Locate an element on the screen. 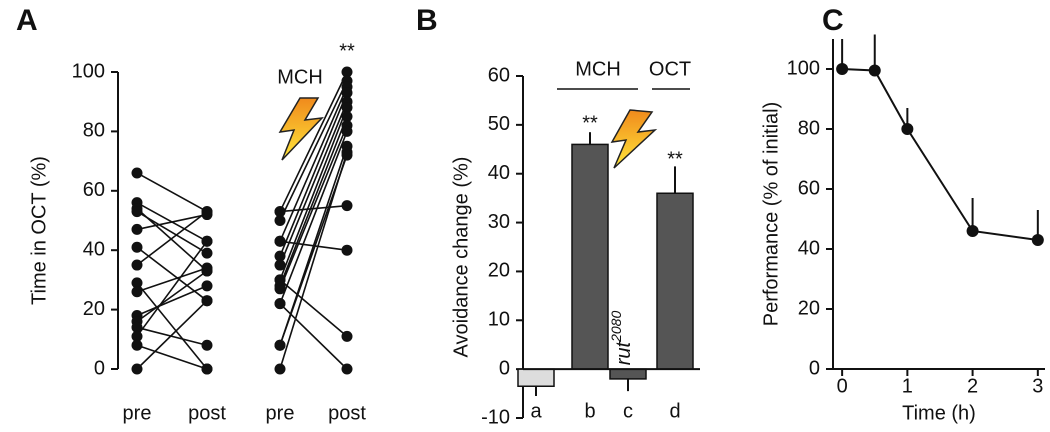  genotype-label: rut2080 is located at coordinates (622, 338).